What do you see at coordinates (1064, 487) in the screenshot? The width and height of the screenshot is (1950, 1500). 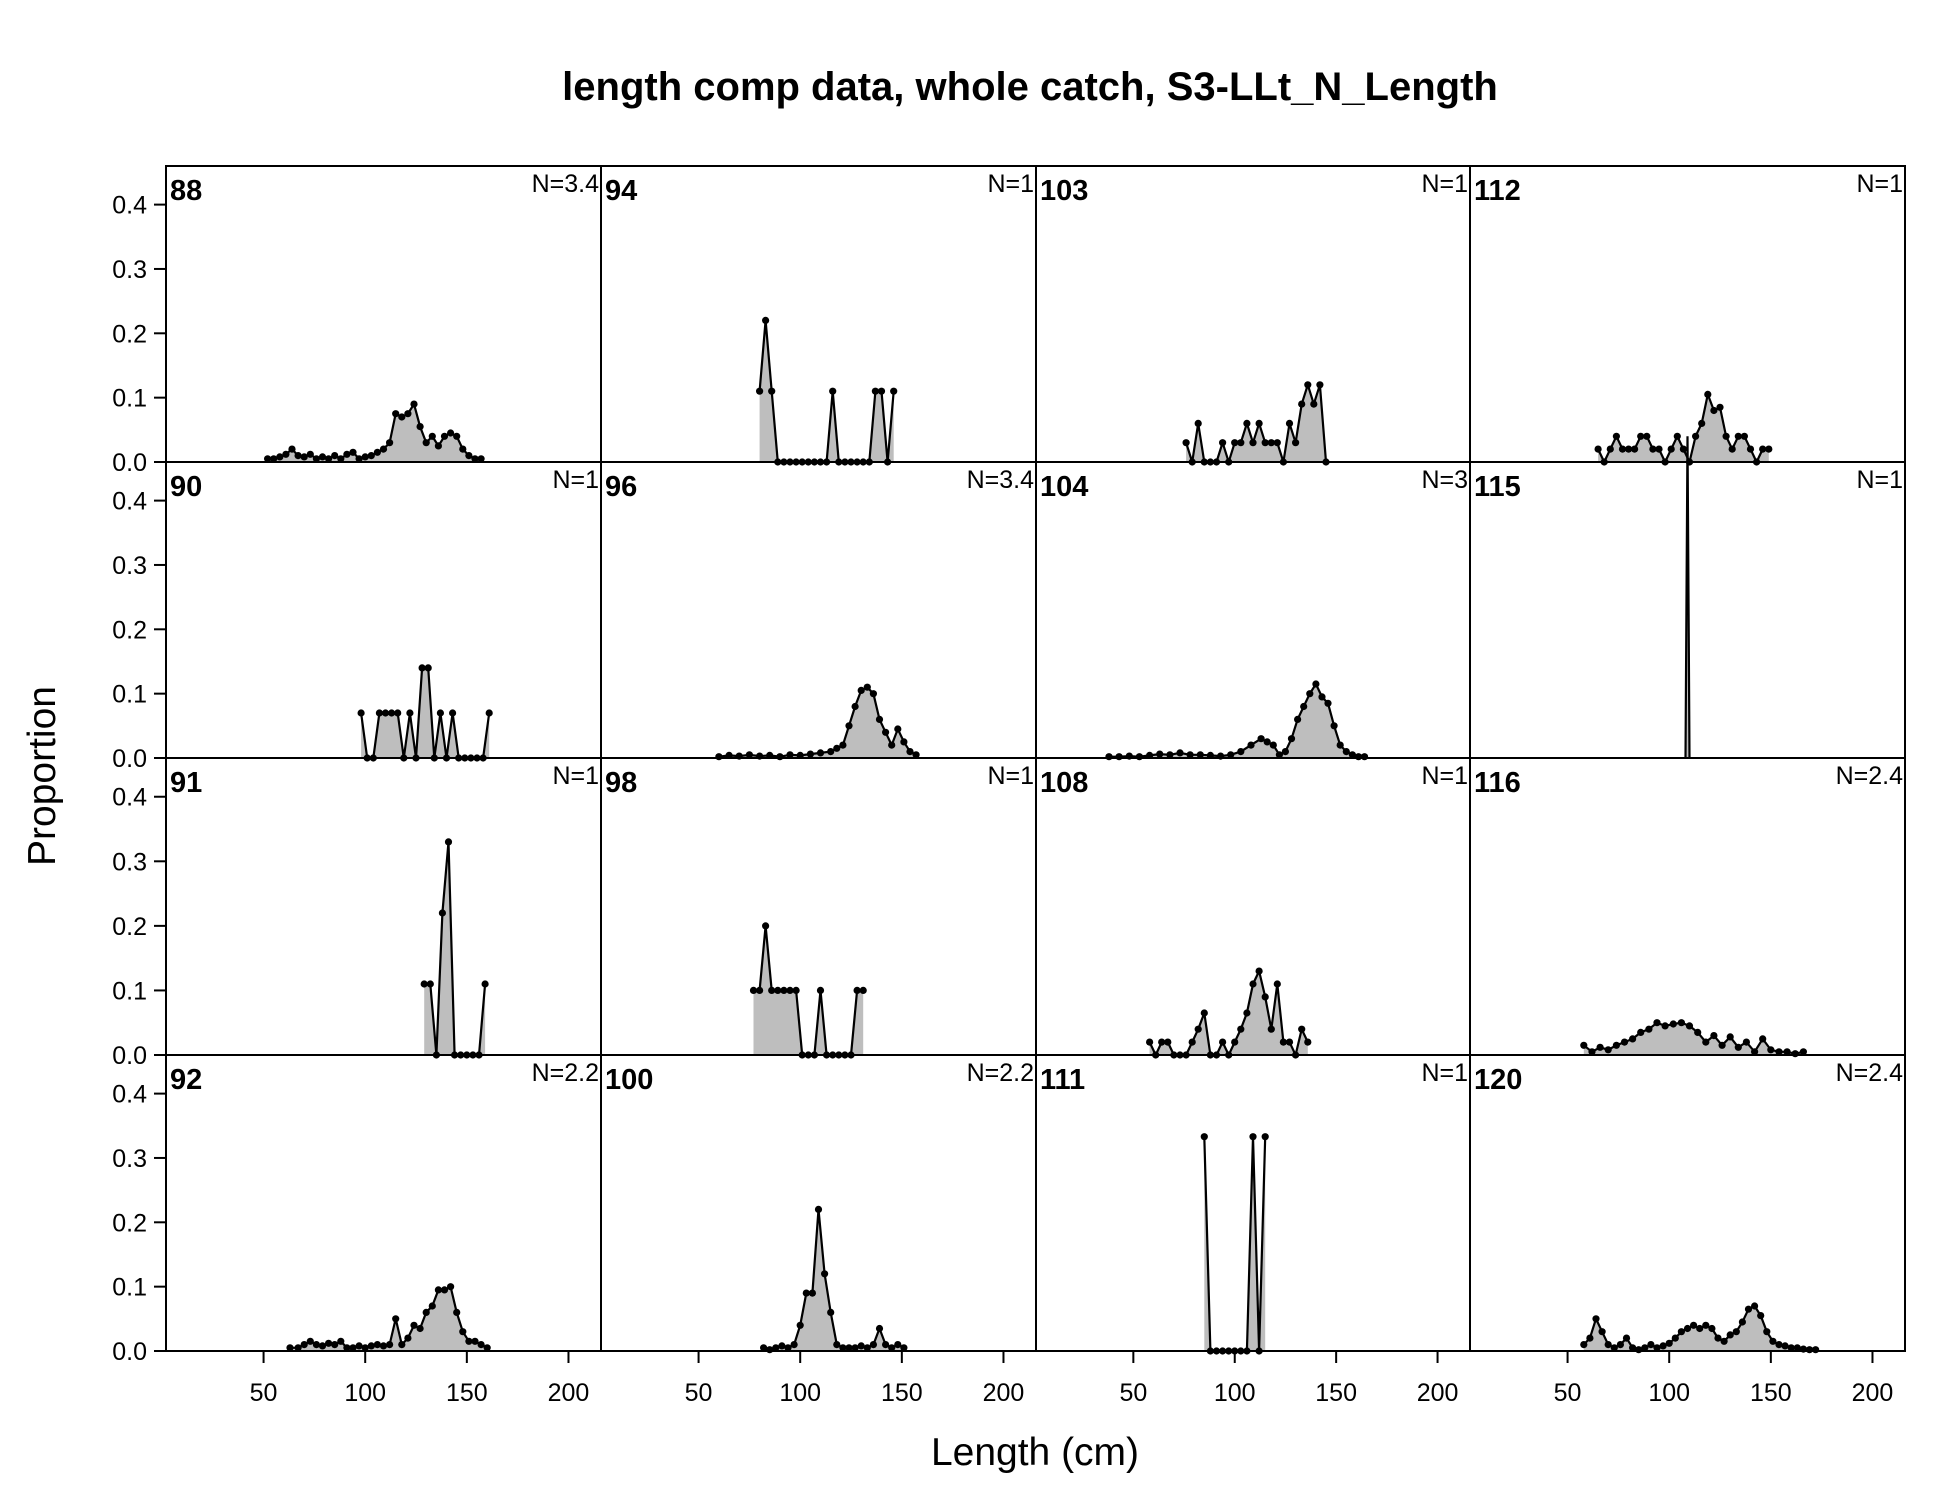 I see `panel-year-104: 104` at bounding box center [1064, 487].